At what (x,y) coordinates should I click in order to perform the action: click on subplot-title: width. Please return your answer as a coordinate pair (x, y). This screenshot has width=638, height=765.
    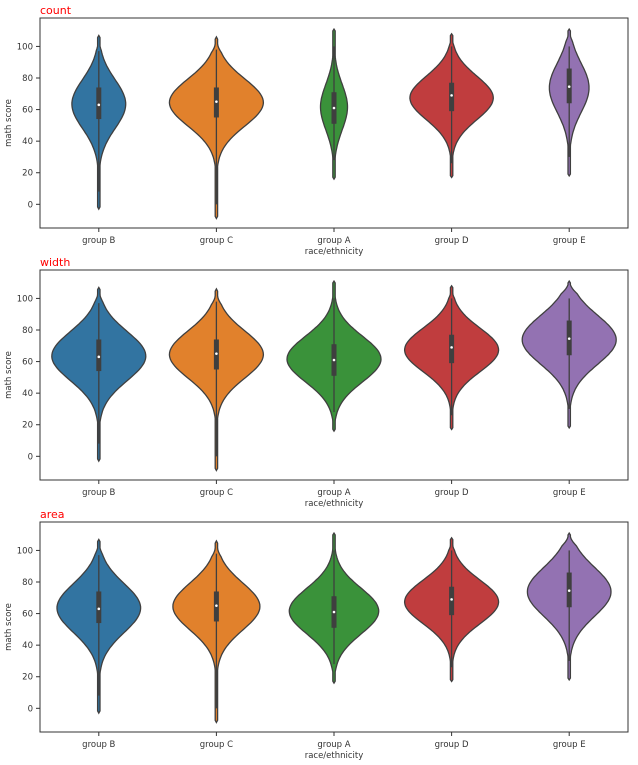
    Looking at the image, I should click on (55, 262).